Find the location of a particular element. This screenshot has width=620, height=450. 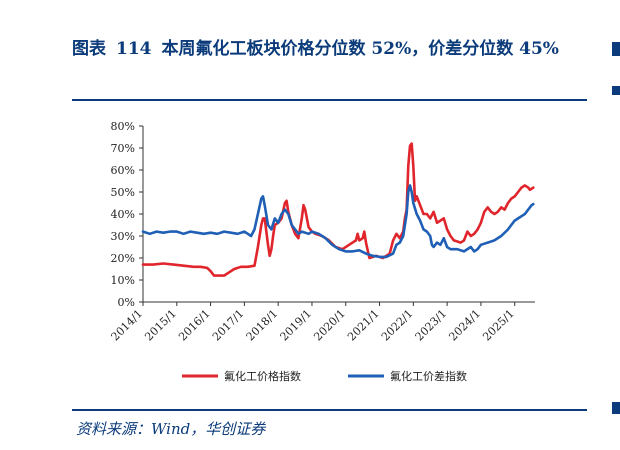

next-panel-edge-mid is located at coordinates (616, 90).